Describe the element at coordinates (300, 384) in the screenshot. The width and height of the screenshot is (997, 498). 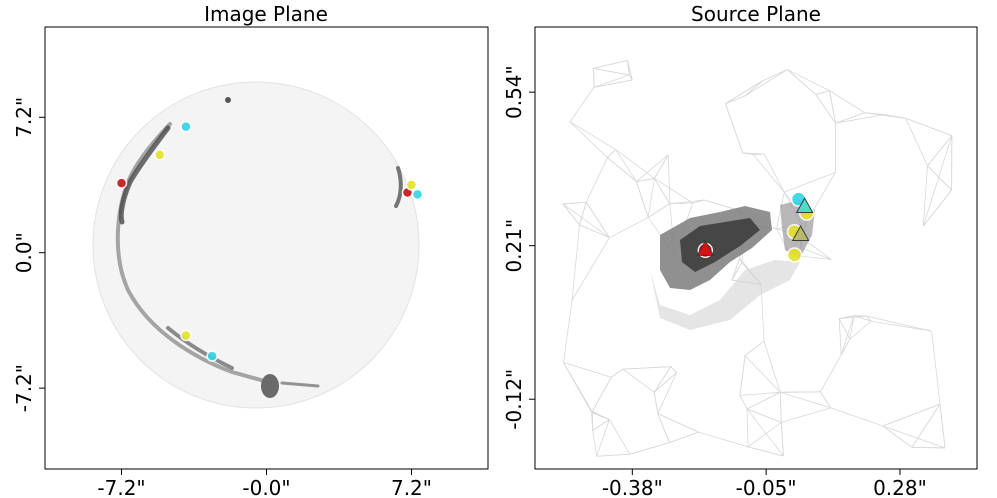
I see `bottom-tail` at that location.